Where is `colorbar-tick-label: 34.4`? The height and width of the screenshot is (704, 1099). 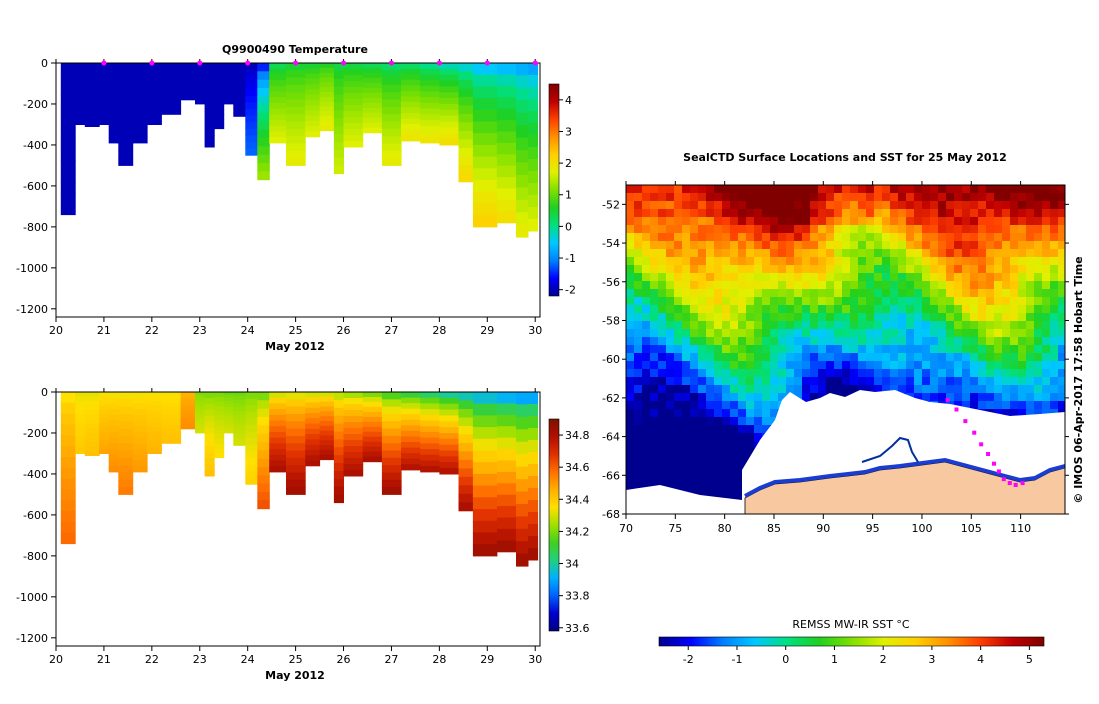 colorbar-tick-label: 34.4 is located at coordinates (577, 499).